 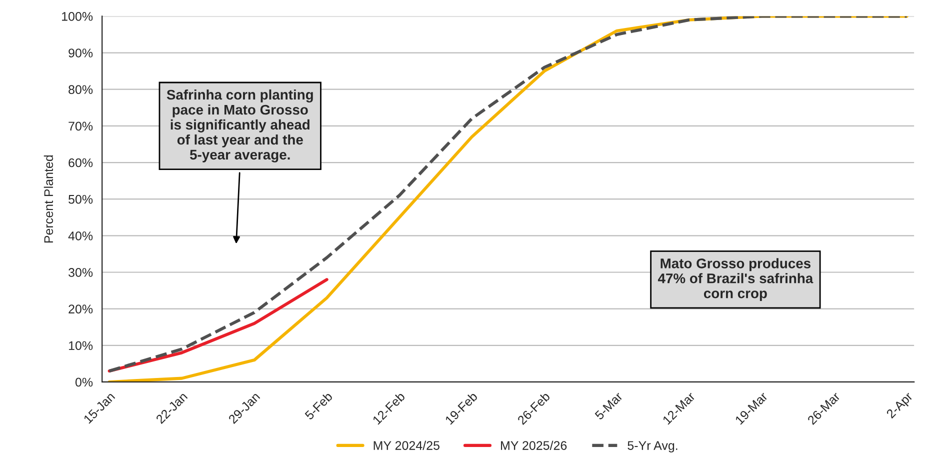 What do you see at coordinates (80, 345) in the screenshot?
I see `y-tick-label: 10%` at bounding box center [80, 345].